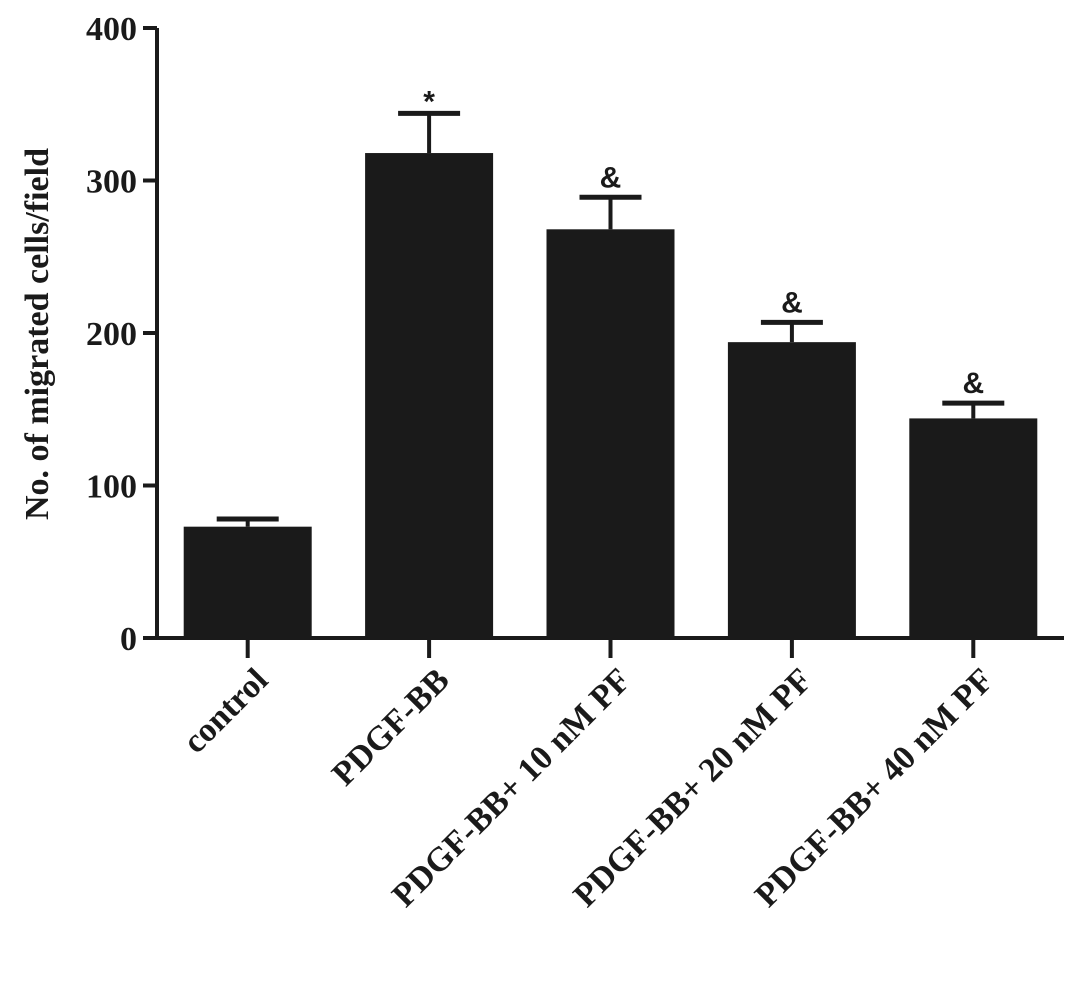 This screenshot has height=1005, width=1087. What do you see at coordinates (225, 710) in the screenshot?
I see `x-tick-label: control` at bounding box center [225, 710].